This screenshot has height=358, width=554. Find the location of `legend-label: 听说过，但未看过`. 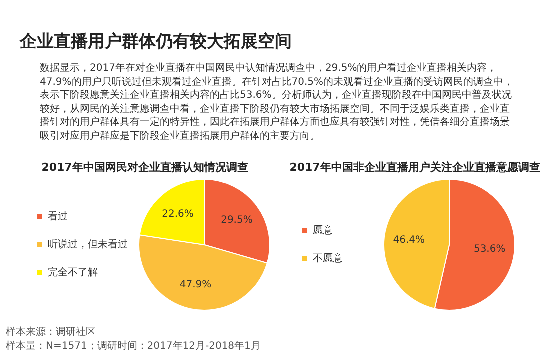

legend-label: 听说过，但未看过 is located at coordinates (88, 244).